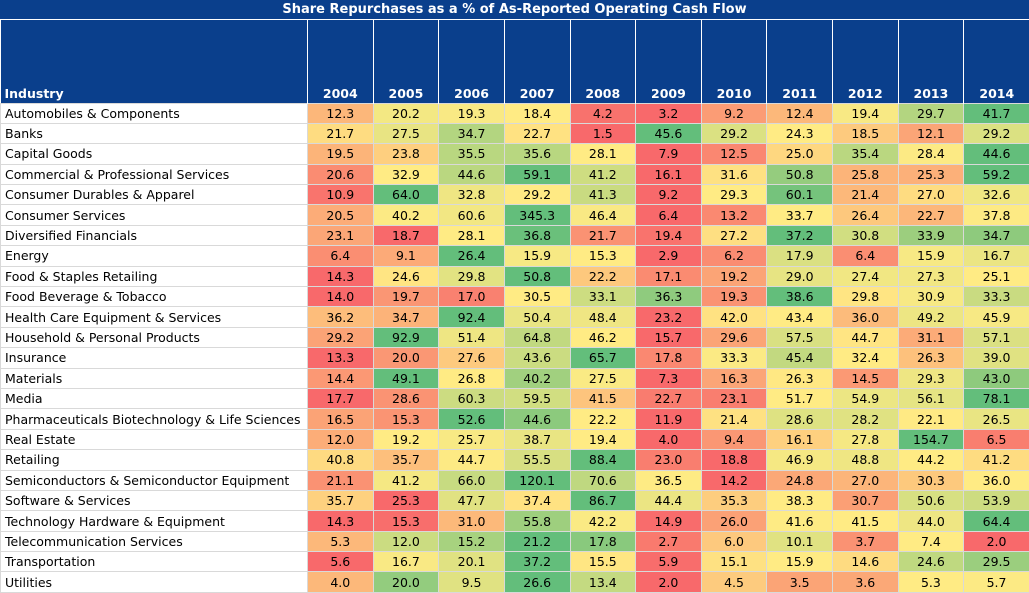  What do you see at coordinates (734, 276) in the screenshot?
I see `heatmap-cell: 19.2` at bounding box center [734, 276].